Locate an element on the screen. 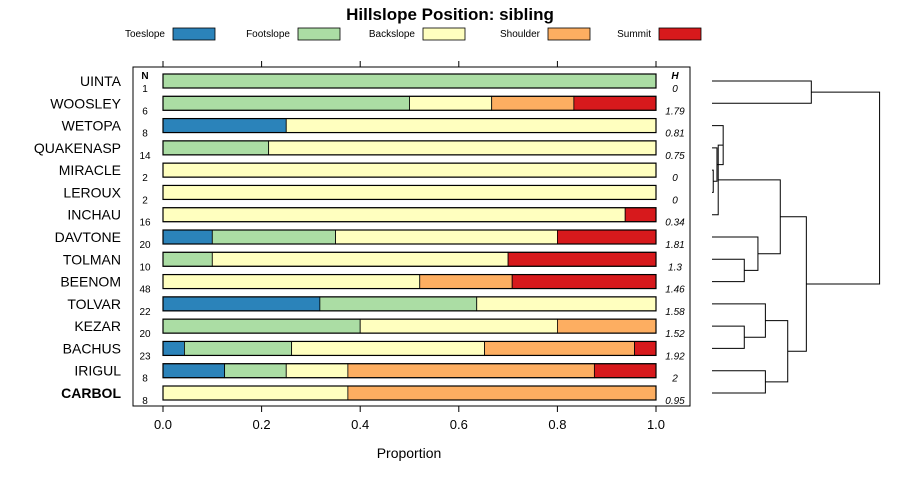 The image size is (900, 480). bar-segment-davtone-summit is located at coordinates (607, 237).